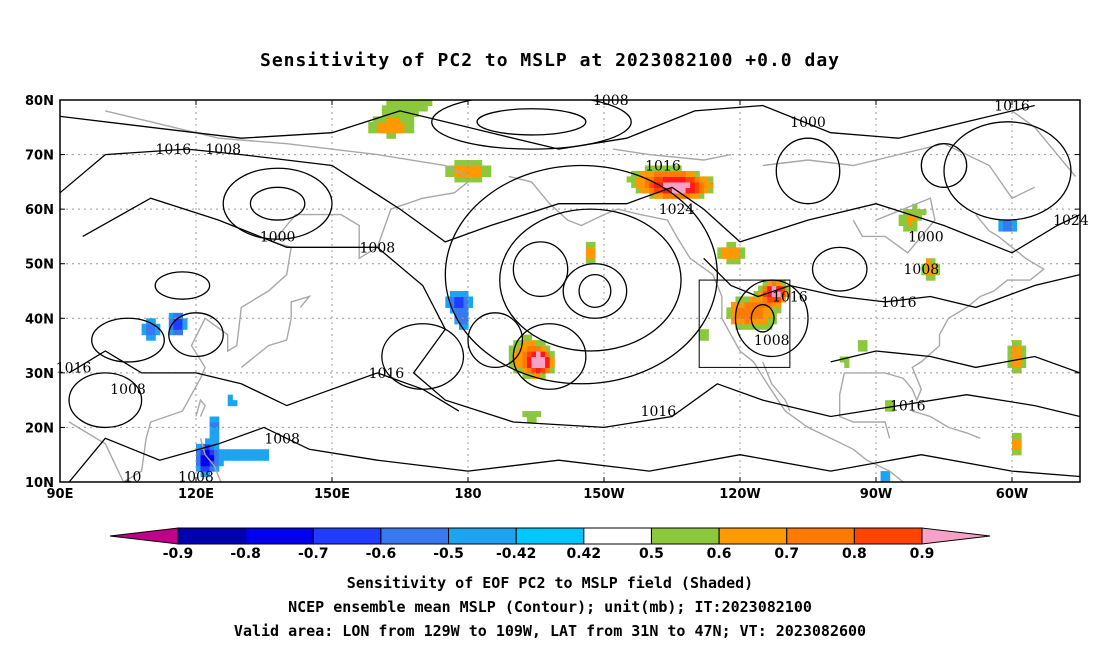 The image size is (1100, 650). What do you see at coordinates (1012, 494) in the screenshot?
I see `x-tick-label: 60W` at bounding box center [1012, 494].